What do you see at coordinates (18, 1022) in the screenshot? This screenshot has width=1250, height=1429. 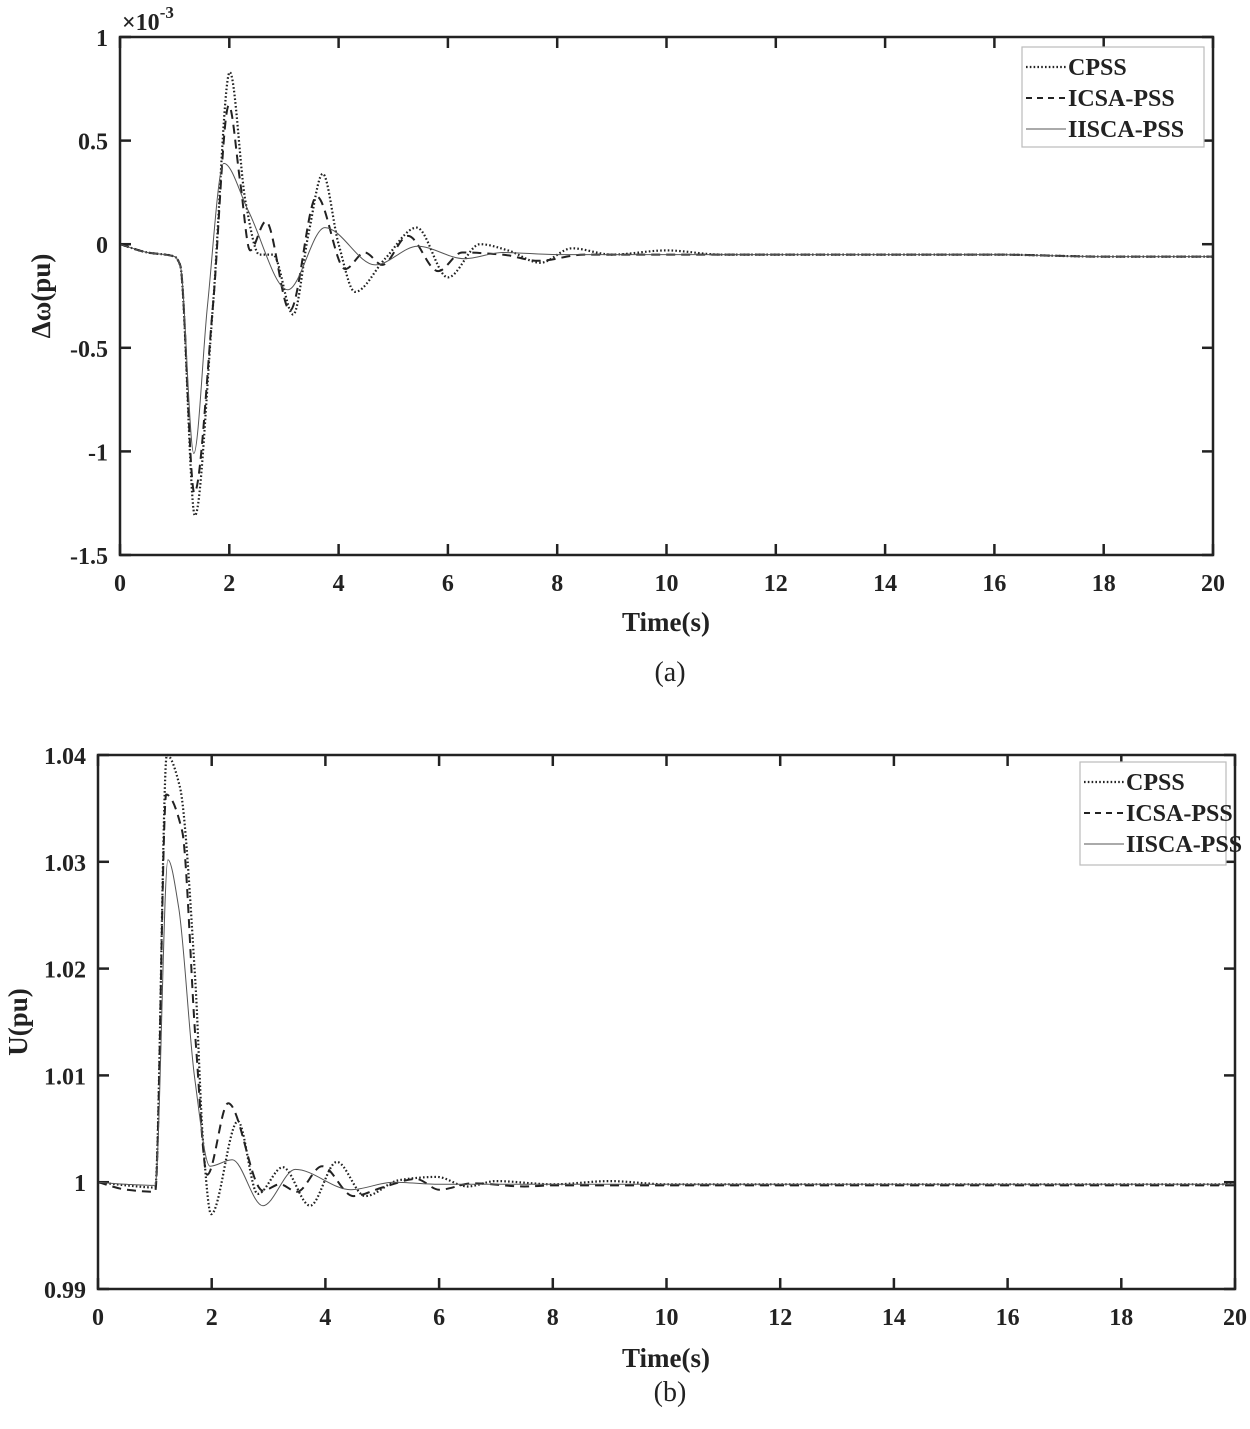 I see `y-axis-label-b: U(pu)` at bounding box center [18, 1022].